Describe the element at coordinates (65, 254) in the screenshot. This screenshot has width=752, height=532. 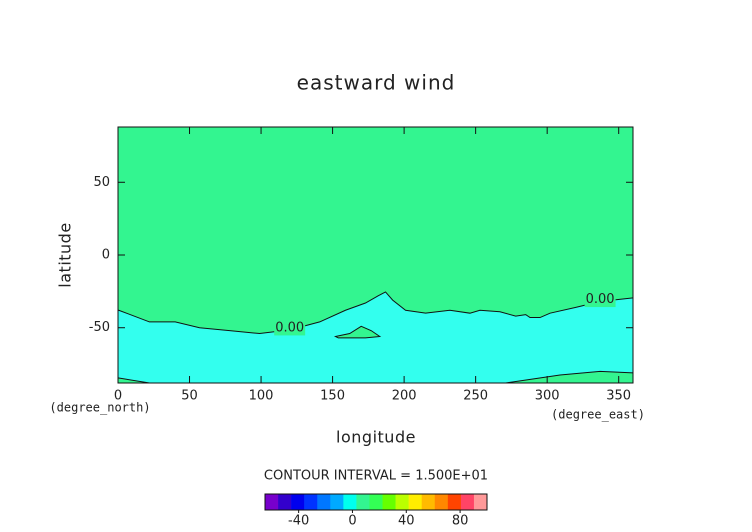
I see `y-axis-label: latitude` at that location.